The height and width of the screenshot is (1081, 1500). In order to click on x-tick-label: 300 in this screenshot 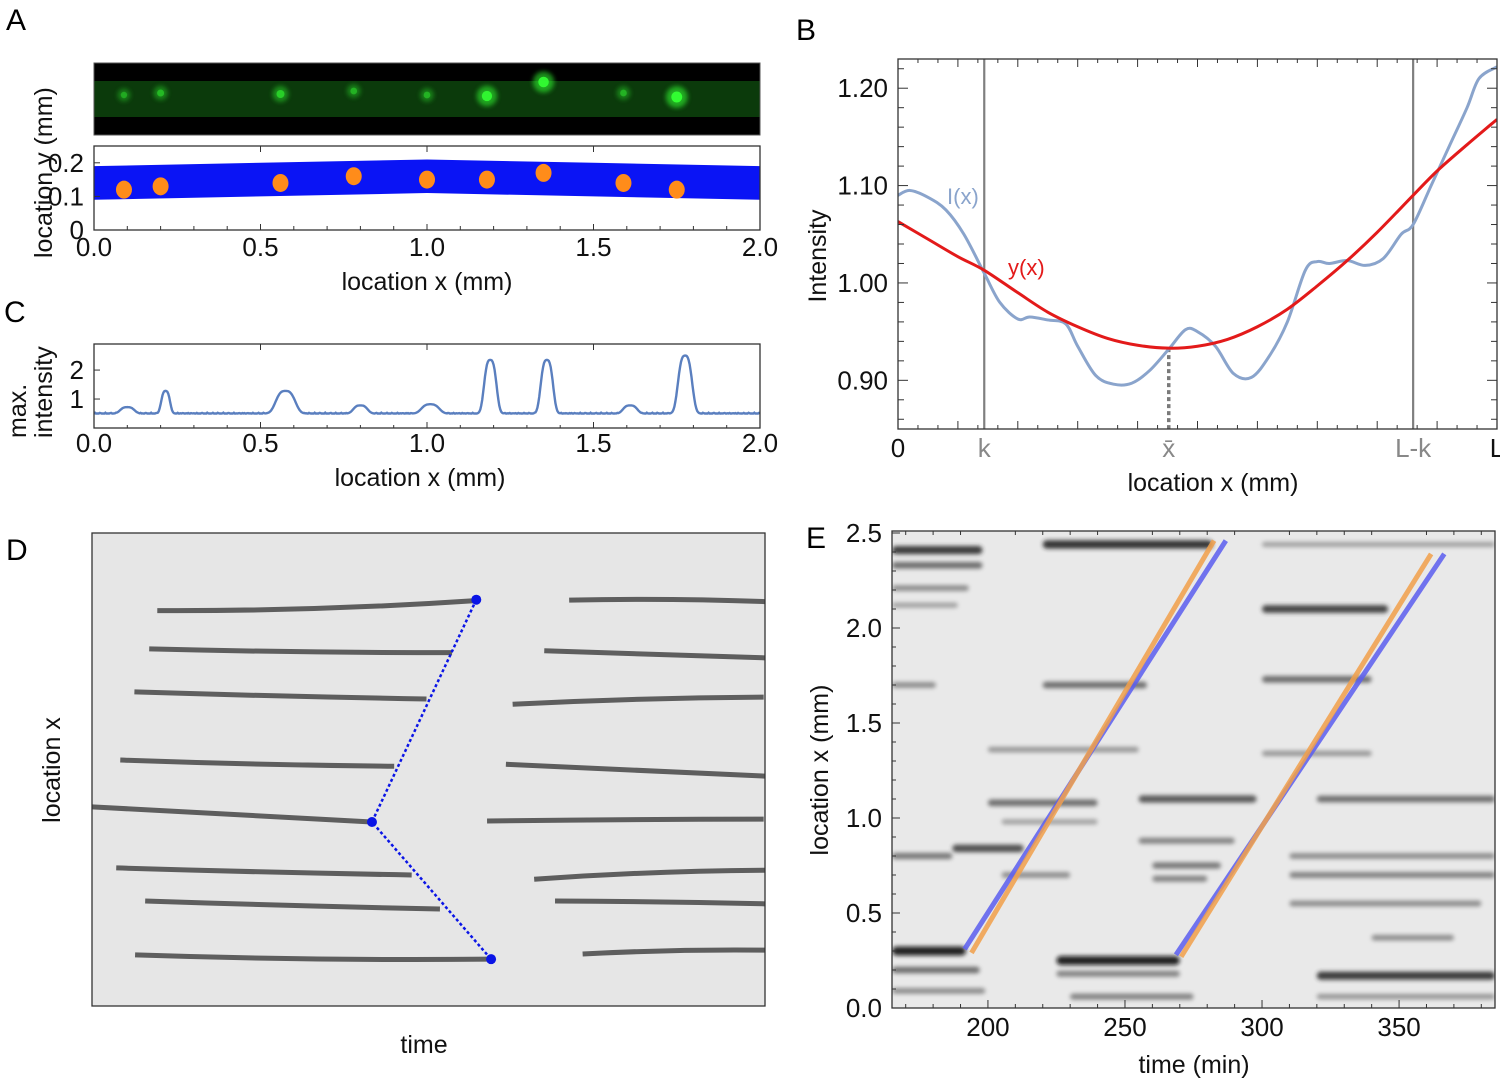, I will do `click(1261, 1027)`.